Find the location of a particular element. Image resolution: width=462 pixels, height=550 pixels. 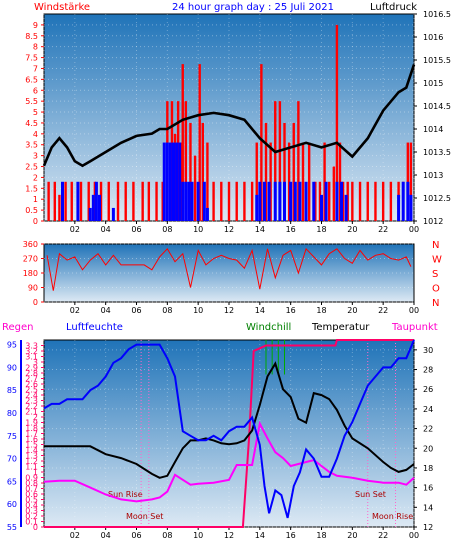

humidity-ytick-label: 95 is located at coordinates (12, 345).